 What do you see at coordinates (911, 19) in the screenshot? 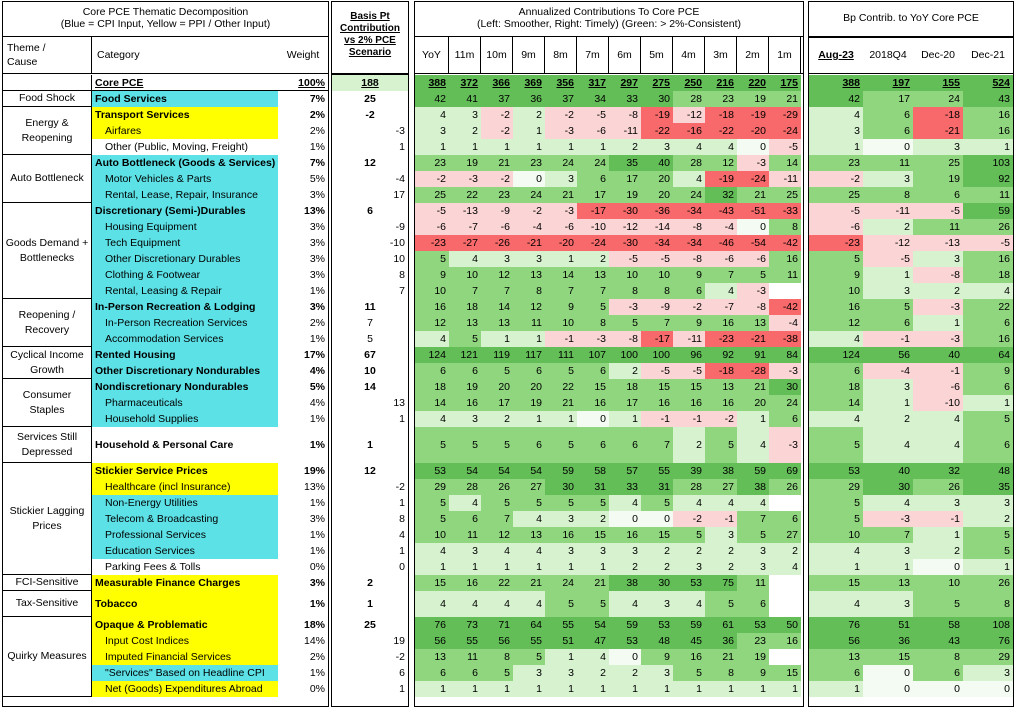
I see `yoy-header: Bp Contrib. to YoY Core PCE` at bounding box center [911, 19].